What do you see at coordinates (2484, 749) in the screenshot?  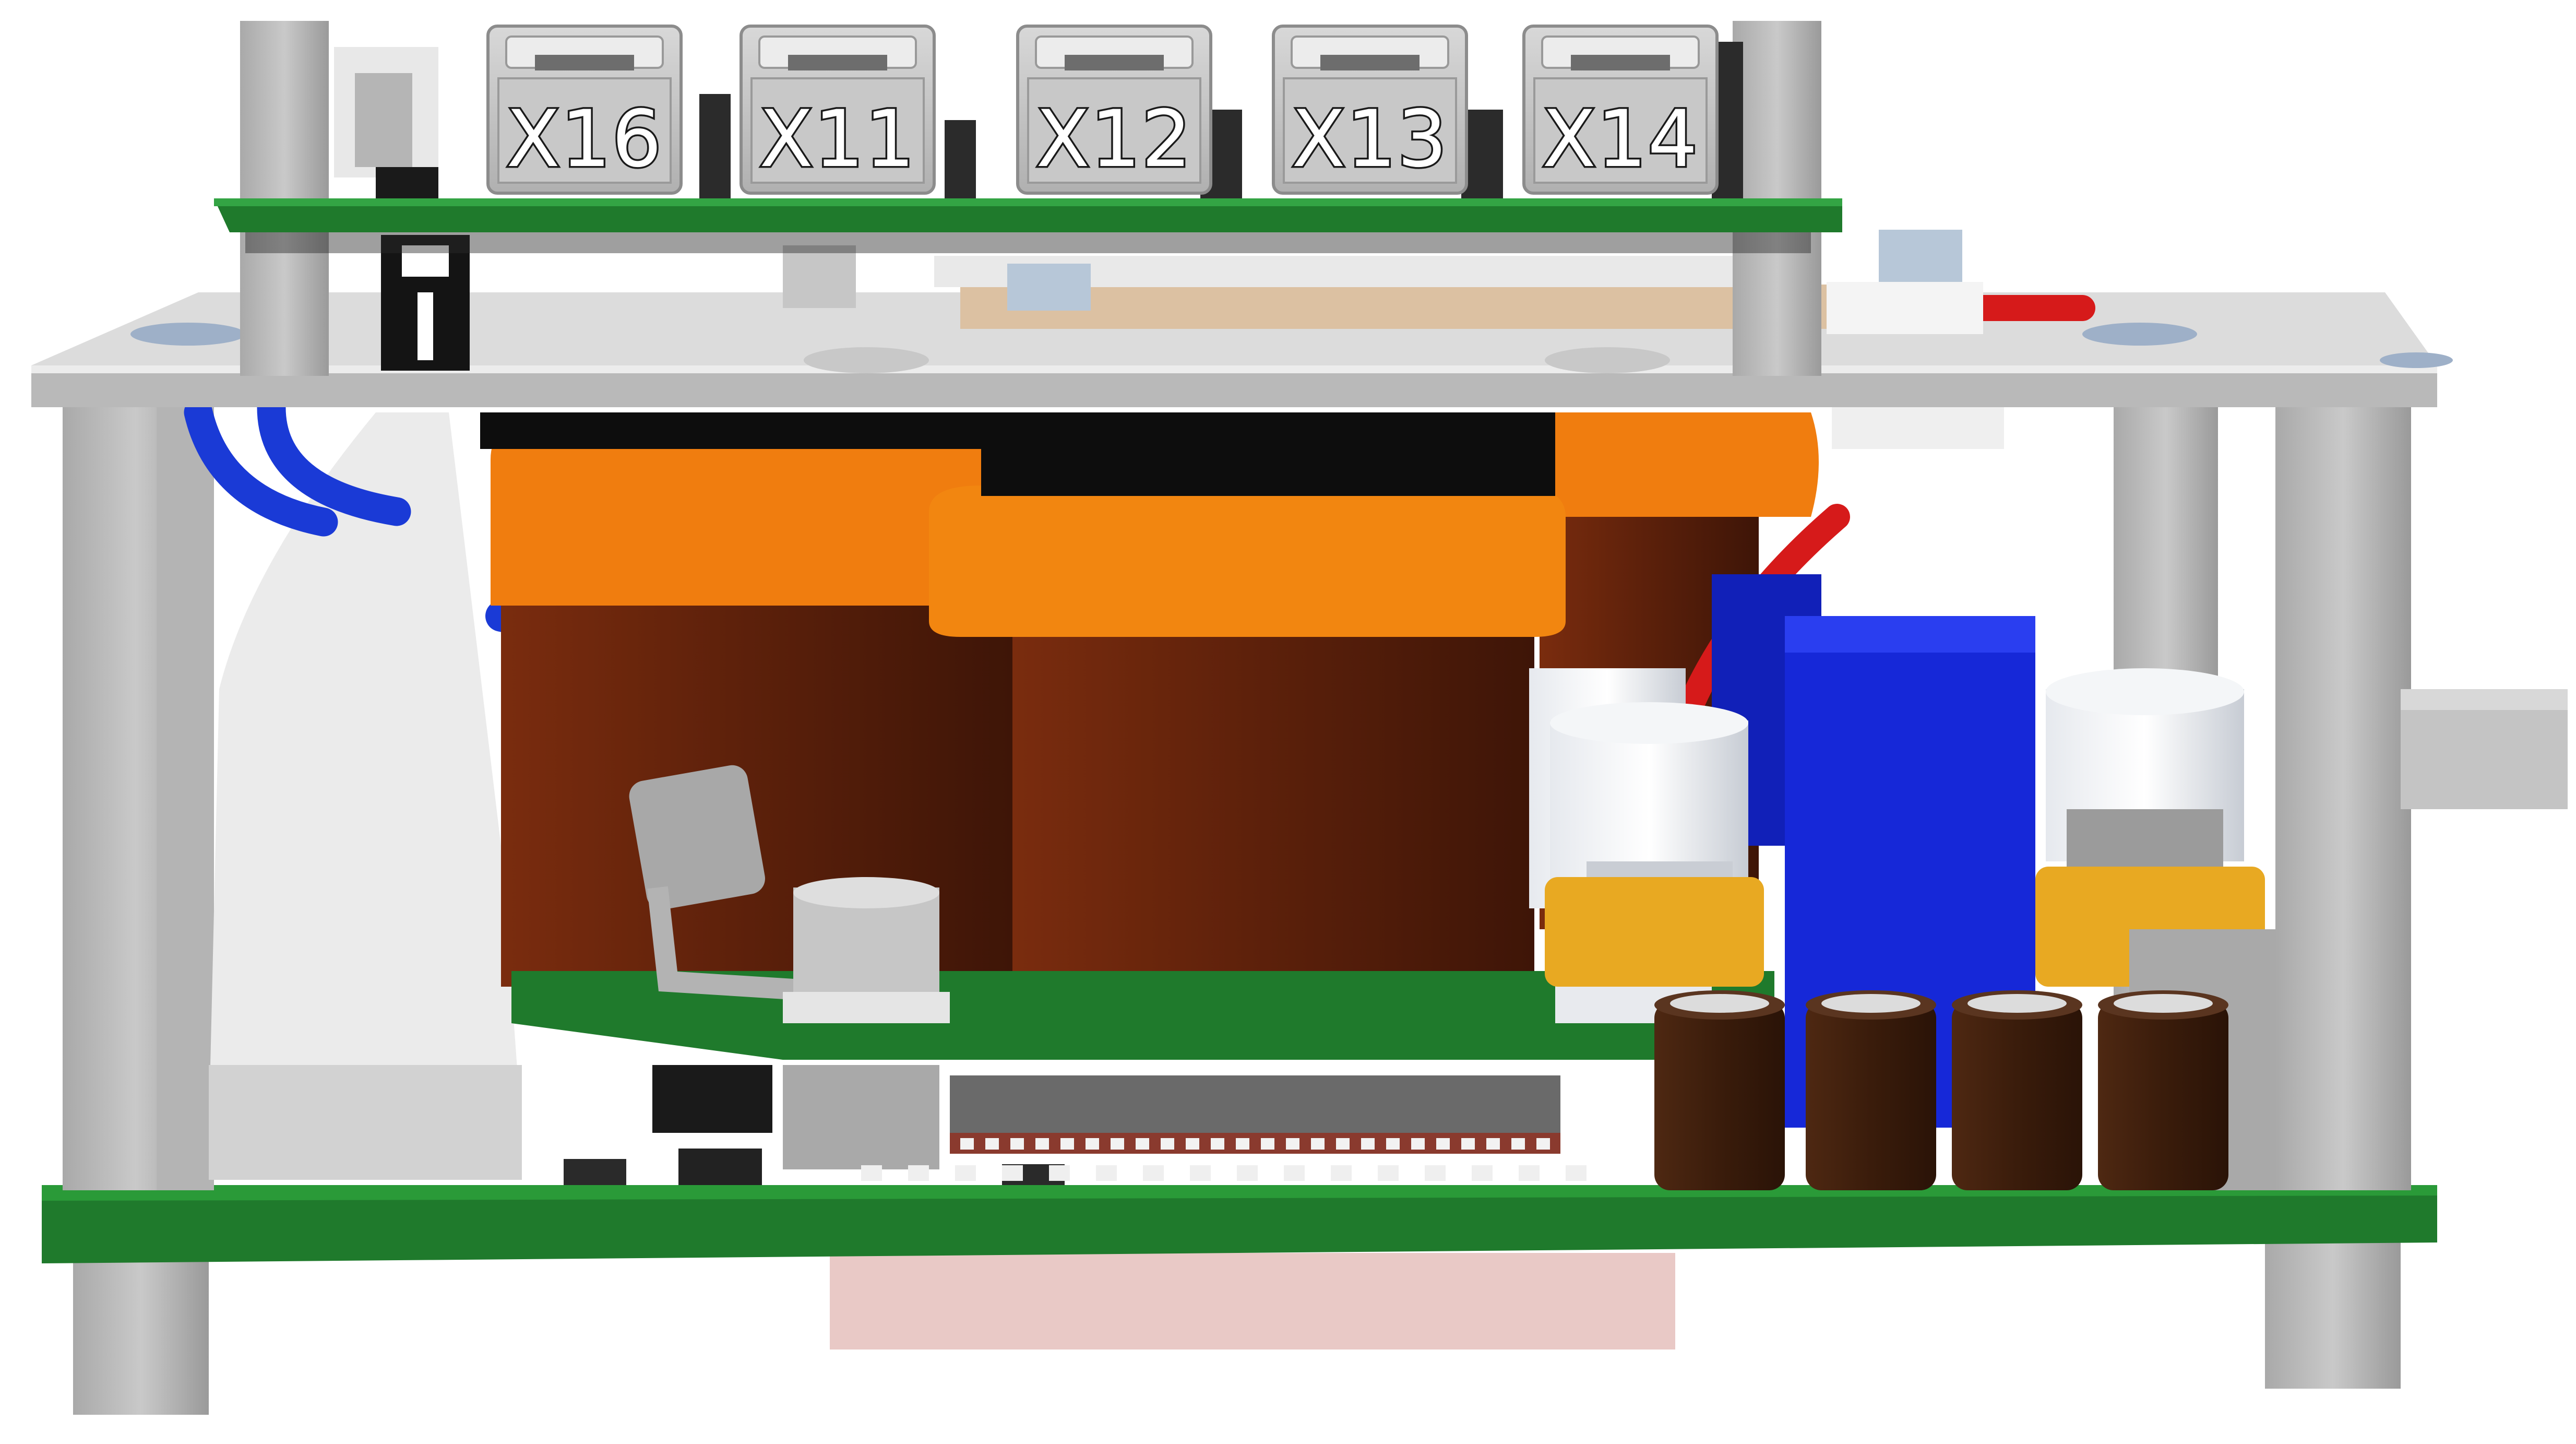 I see `side-shaft` at bounding box center [2484, 749].